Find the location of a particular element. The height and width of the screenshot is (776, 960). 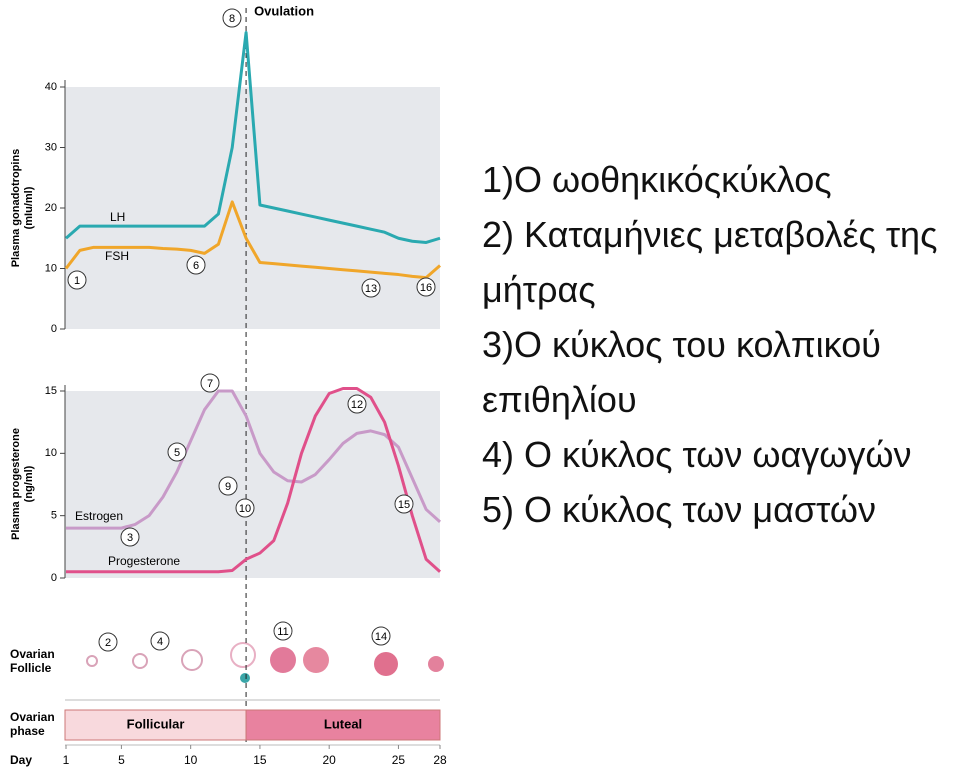

y-axis-label-line: (ng/ml) is located at coordinates (29, 483).